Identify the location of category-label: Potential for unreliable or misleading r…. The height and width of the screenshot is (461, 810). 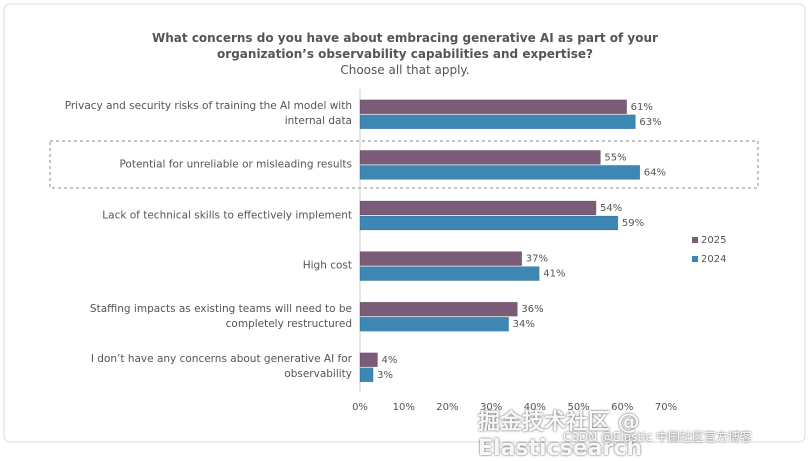
(235, 164).